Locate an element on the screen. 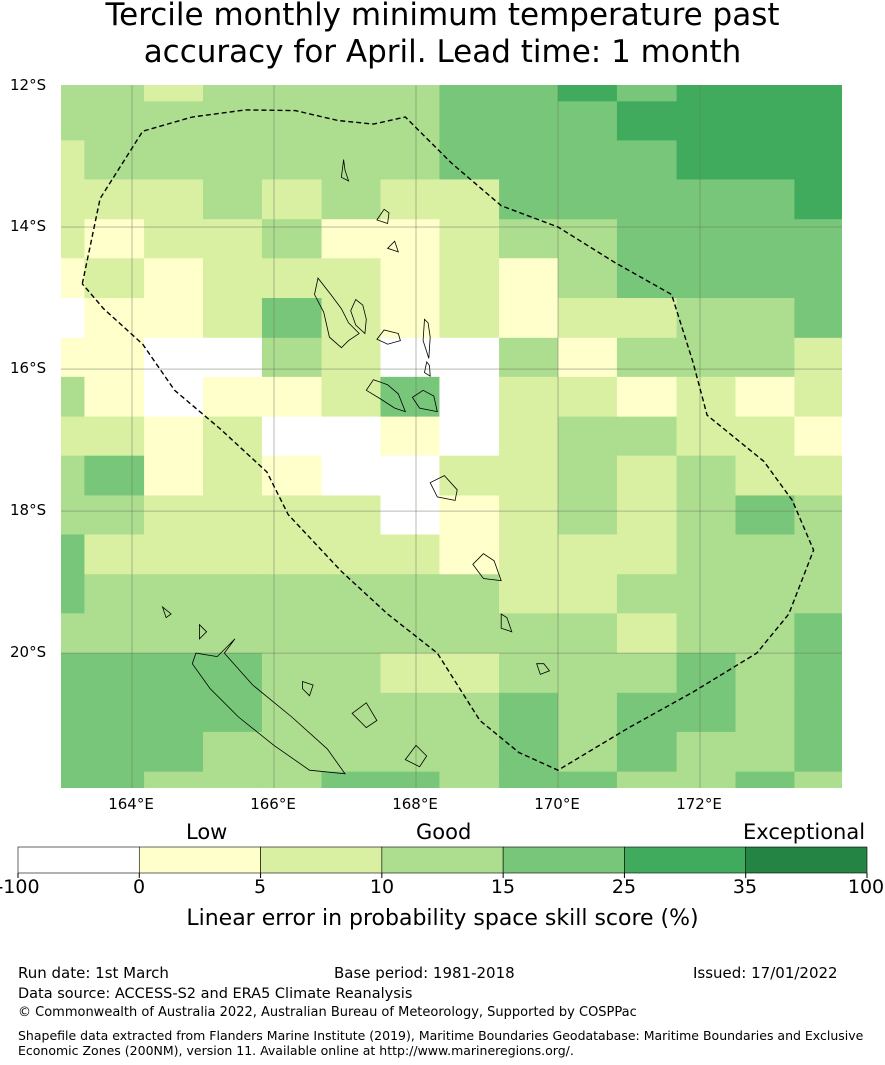 The height and width of the screenshot is (1065, 885). colorbar-category-low: Low is located at coordinates (207, 832).